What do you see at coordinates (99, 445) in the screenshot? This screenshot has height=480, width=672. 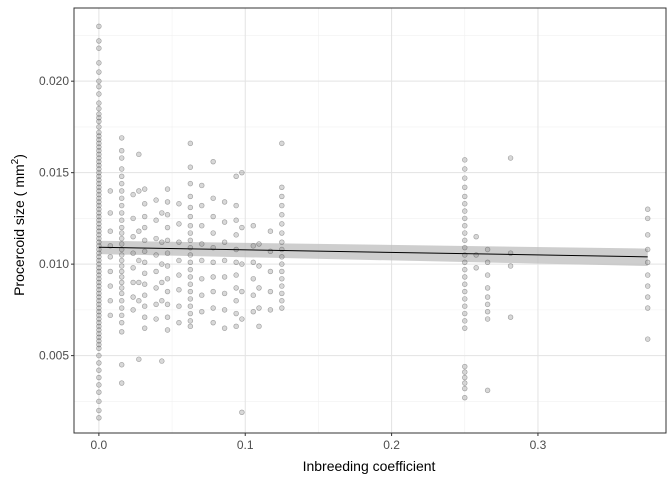 I see `x-tick-label: 0.0` at bounding box center [99, 445].